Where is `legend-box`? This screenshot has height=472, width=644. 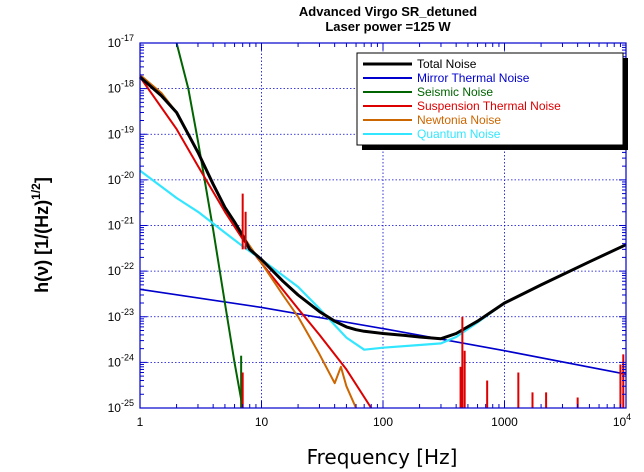
legend-box is located at coordinates (490, 99).